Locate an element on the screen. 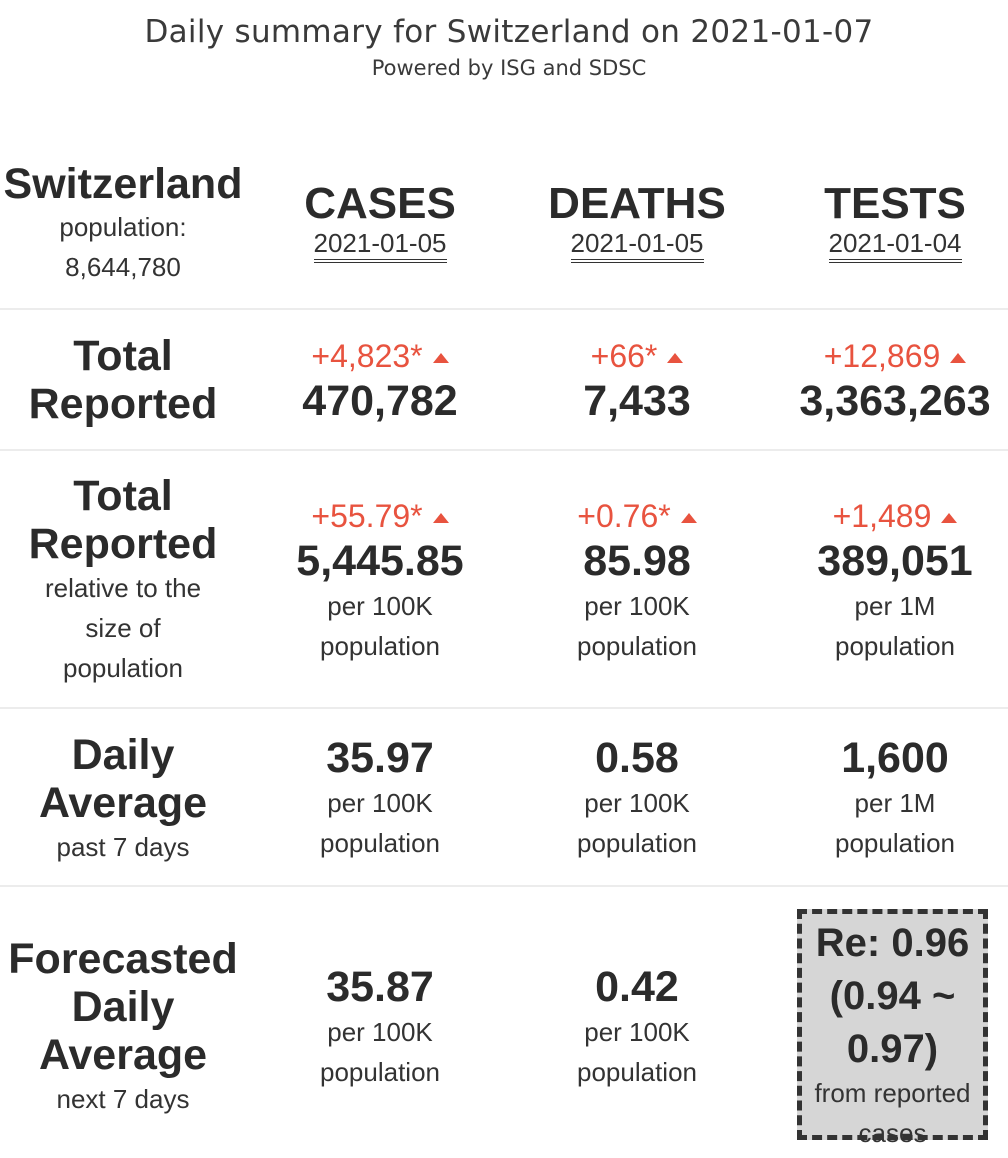  delta-value: +4,823* is located at coordinates (380, 356).